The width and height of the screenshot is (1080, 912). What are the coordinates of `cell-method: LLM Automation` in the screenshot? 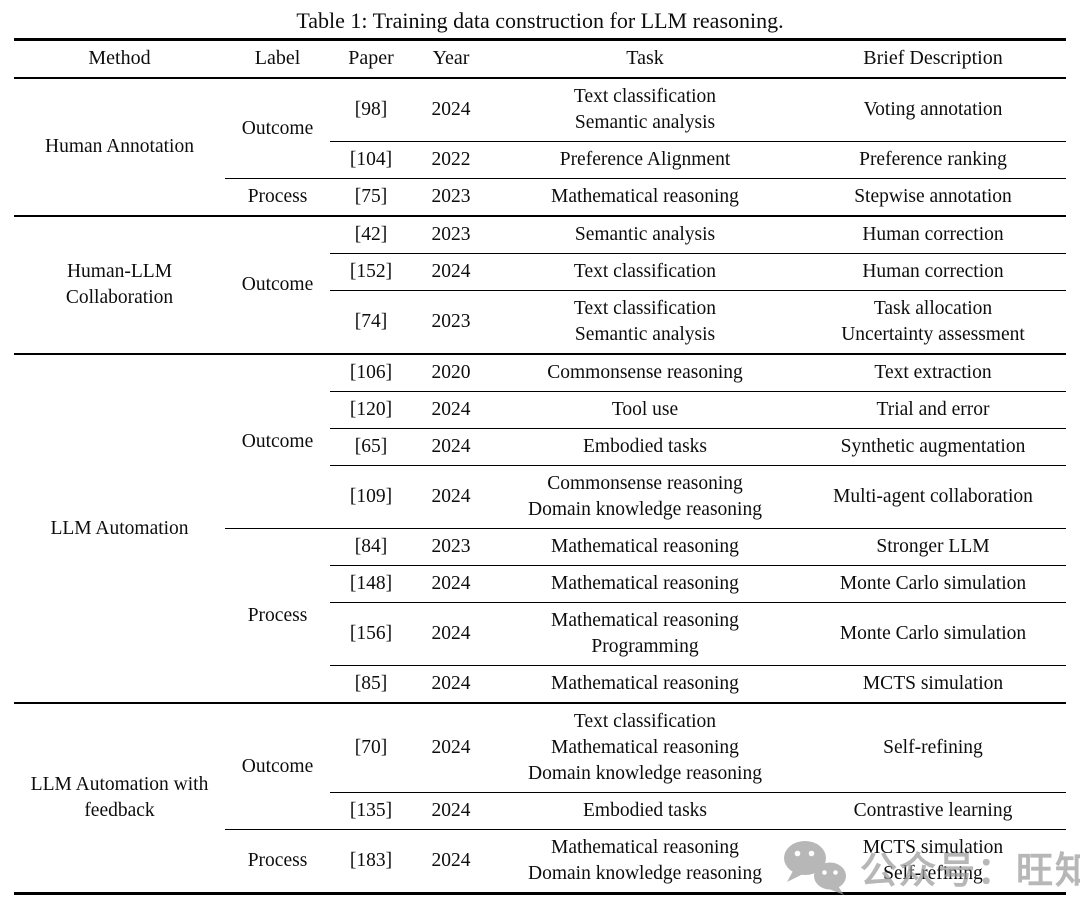 It's located at (119, 528).